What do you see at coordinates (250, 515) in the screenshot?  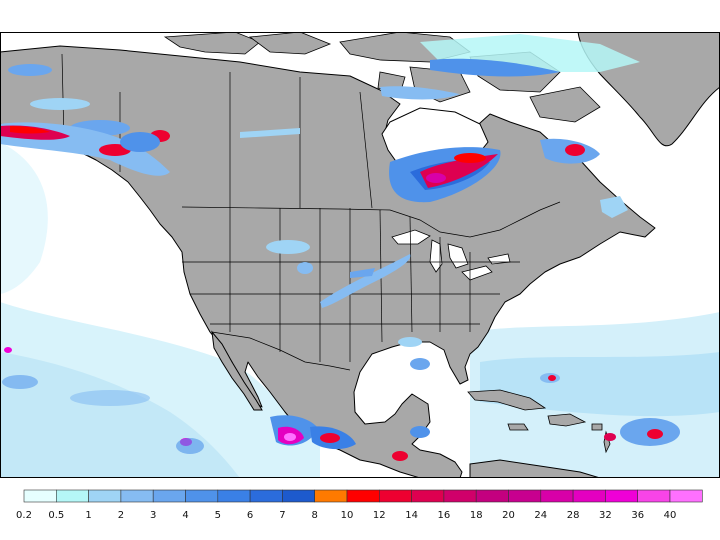 I see `legend-label: 6` at bounding box center [250, 515].